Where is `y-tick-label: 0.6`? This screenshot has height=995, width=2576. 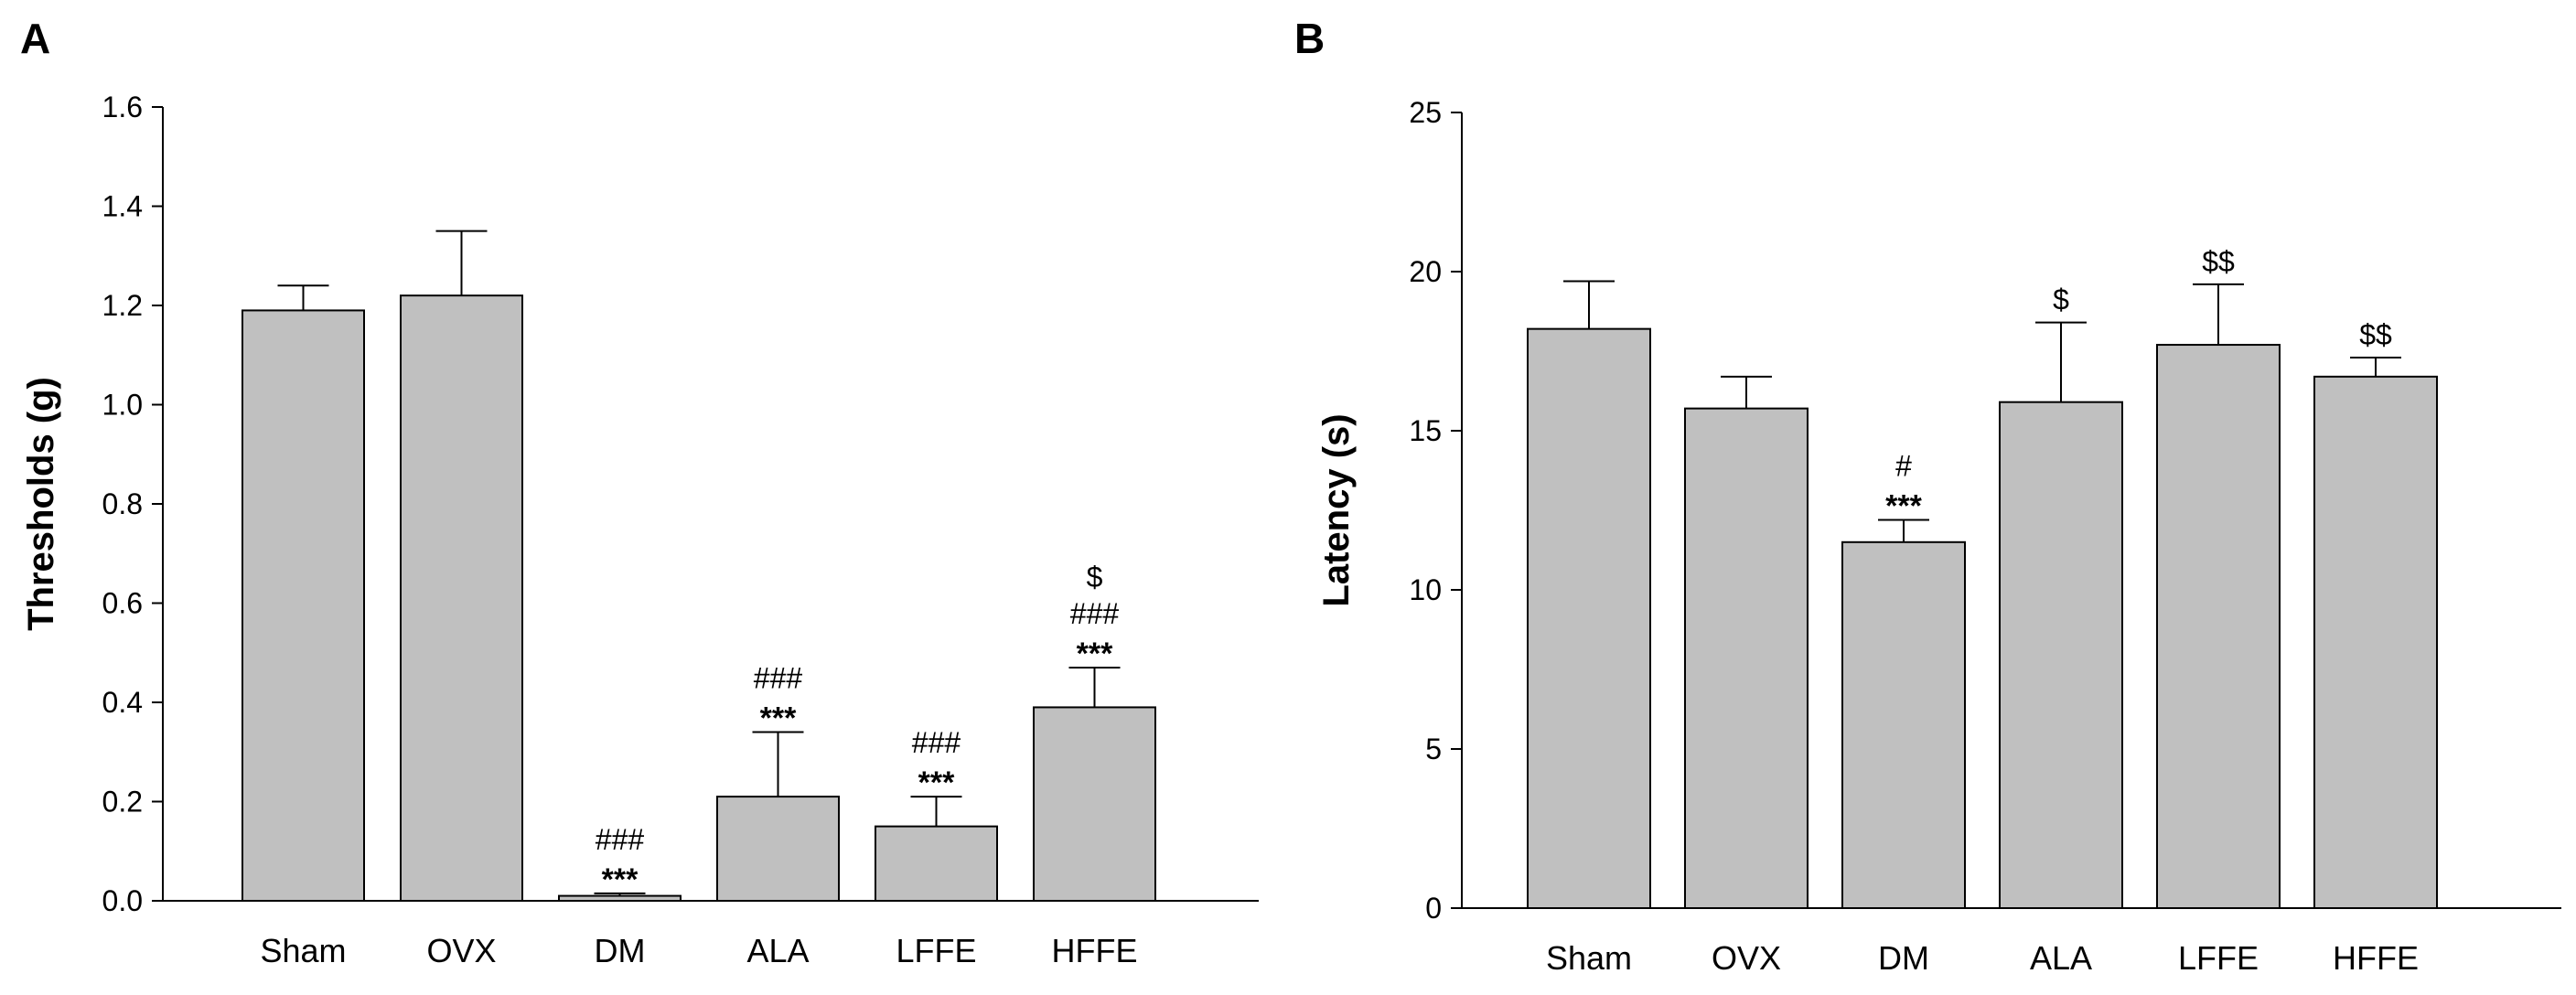 y-tick-label: 0.6 is located at coordinates (123, 603).